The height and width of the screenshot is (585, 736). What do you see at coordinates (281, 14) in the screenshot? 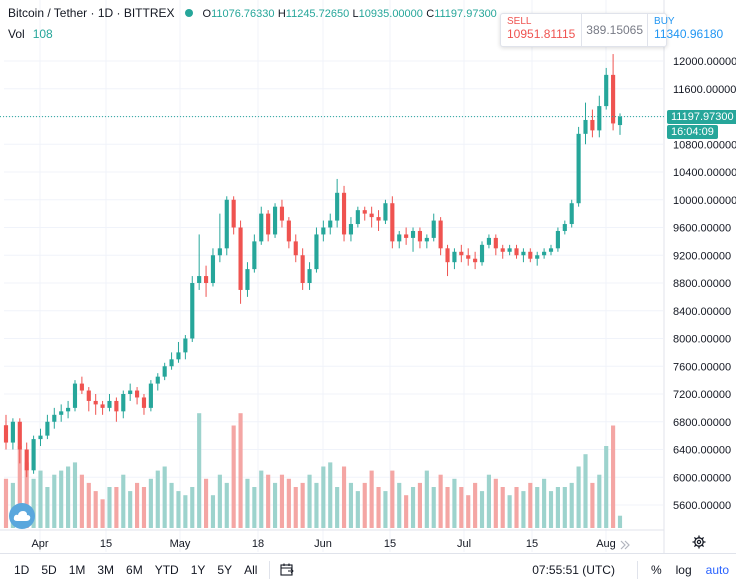
I see `high-label: H` at bounding box center [281, 14].